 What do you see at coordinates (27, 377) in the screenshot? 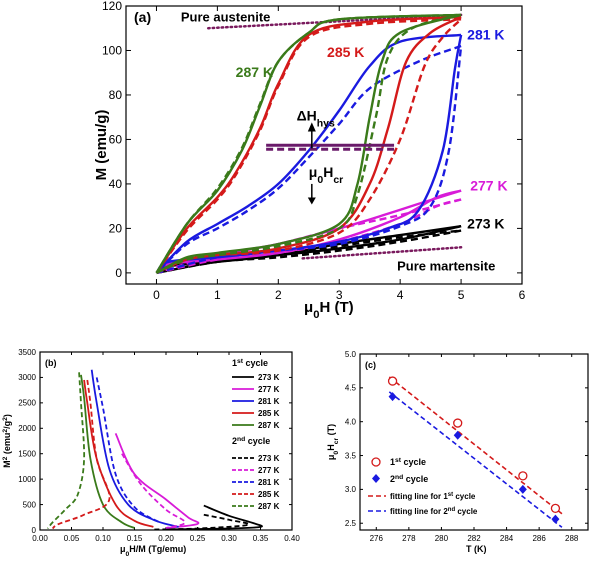
I see `y-tick-label: 3000` at bounding box center [27, 377].